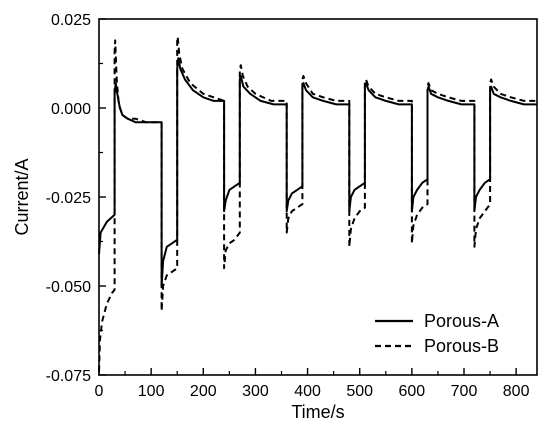 This screenshot has height=438, width=550. Describe the element at coordinates (71, 20) in the screenshot. I see `y-tick-label: 0.025` at that location.